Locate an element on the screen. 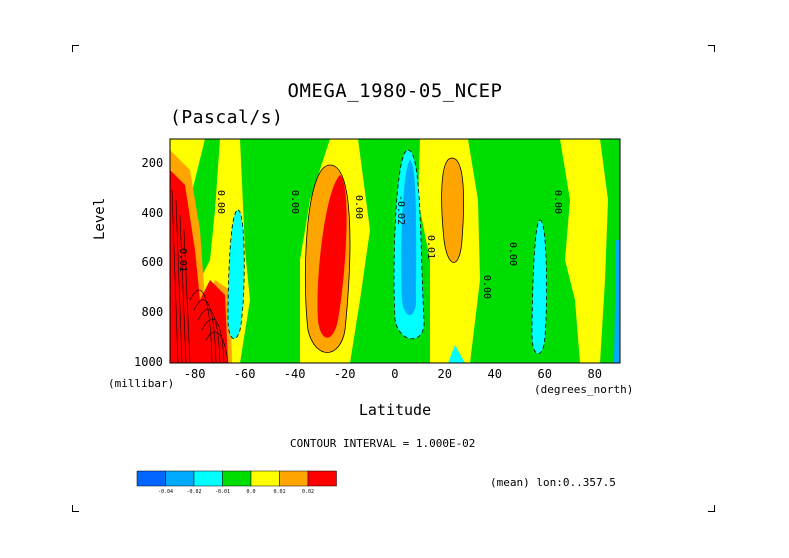 The width and height of the screenshot is (789, 558). y-tick-label: 600 is located at coordinates (152, 262).